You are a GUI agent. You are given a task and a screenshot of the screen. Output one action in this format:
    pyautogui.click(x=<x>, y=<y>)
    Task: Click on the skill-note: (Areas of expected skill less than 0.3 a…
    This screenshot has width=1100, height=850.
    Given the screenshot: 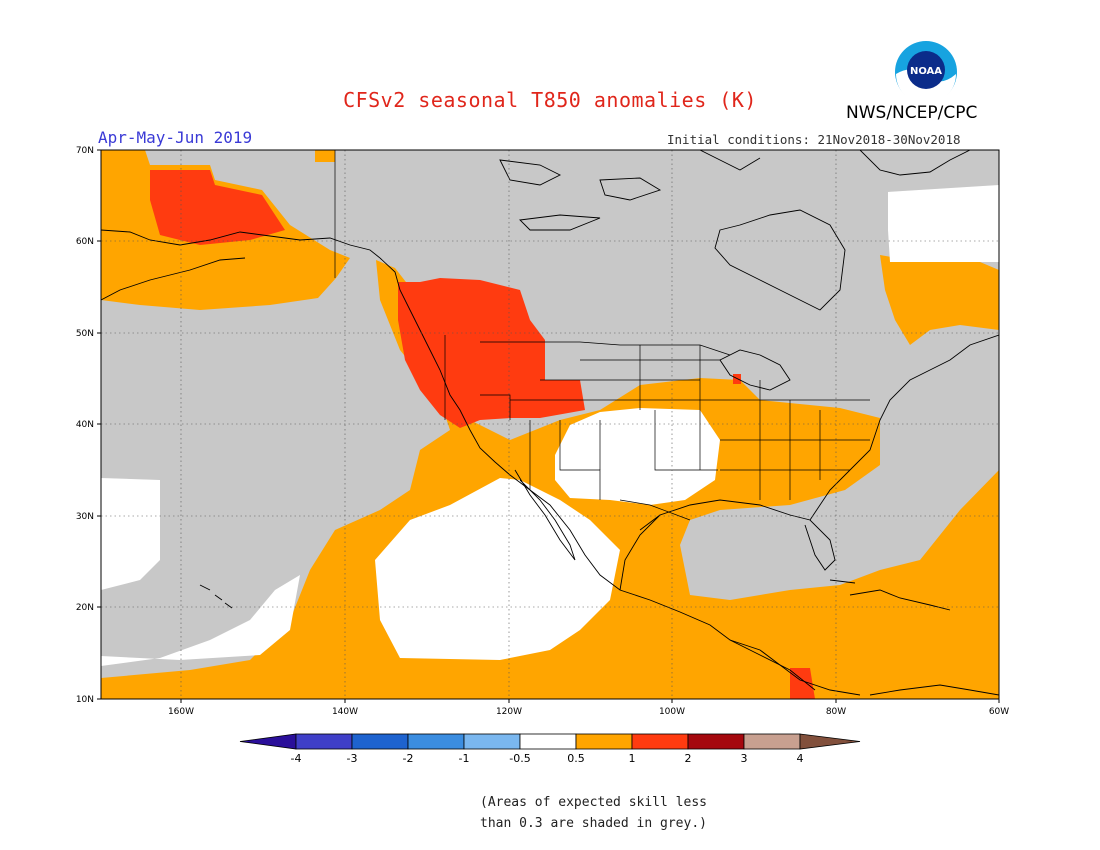 What is the action you would take?
    pyautogui.click(x=593, y=813)
    